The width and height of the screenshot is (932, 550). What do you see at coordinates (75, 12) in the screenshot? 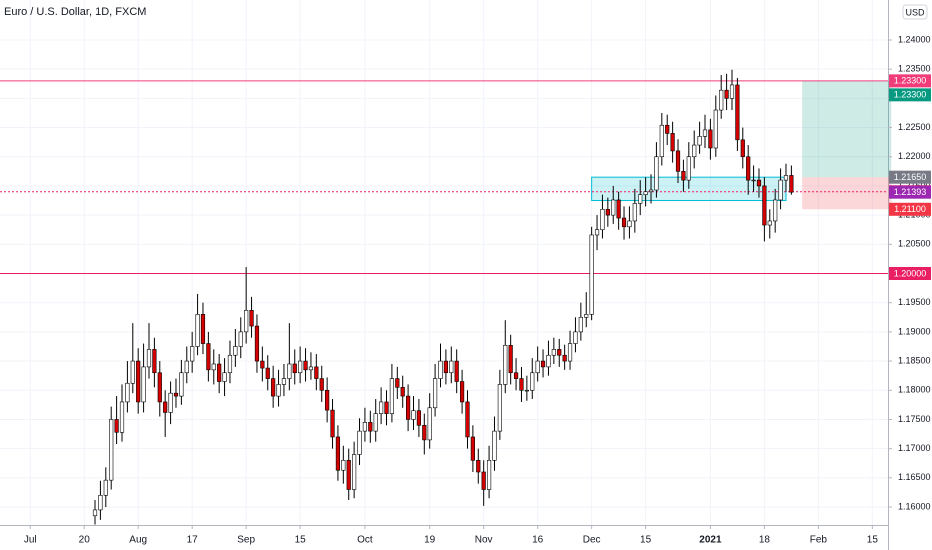
I see `chart-title: Euro / U.S. Dollar, 1D, FXCM` at bounding box center [75, 12].